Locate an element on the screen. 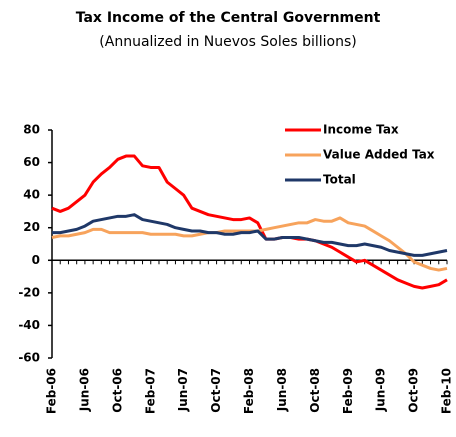 The image size is (456, 437). y-tick-label: -20 is located at coordinates (29, 292).